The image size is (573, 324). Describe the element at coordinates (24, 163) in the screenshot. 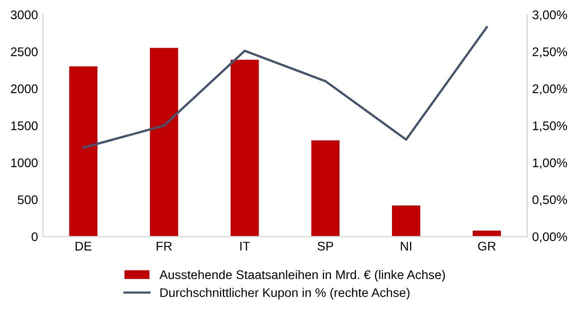

I see `y-tick-label: 1000` at that location.